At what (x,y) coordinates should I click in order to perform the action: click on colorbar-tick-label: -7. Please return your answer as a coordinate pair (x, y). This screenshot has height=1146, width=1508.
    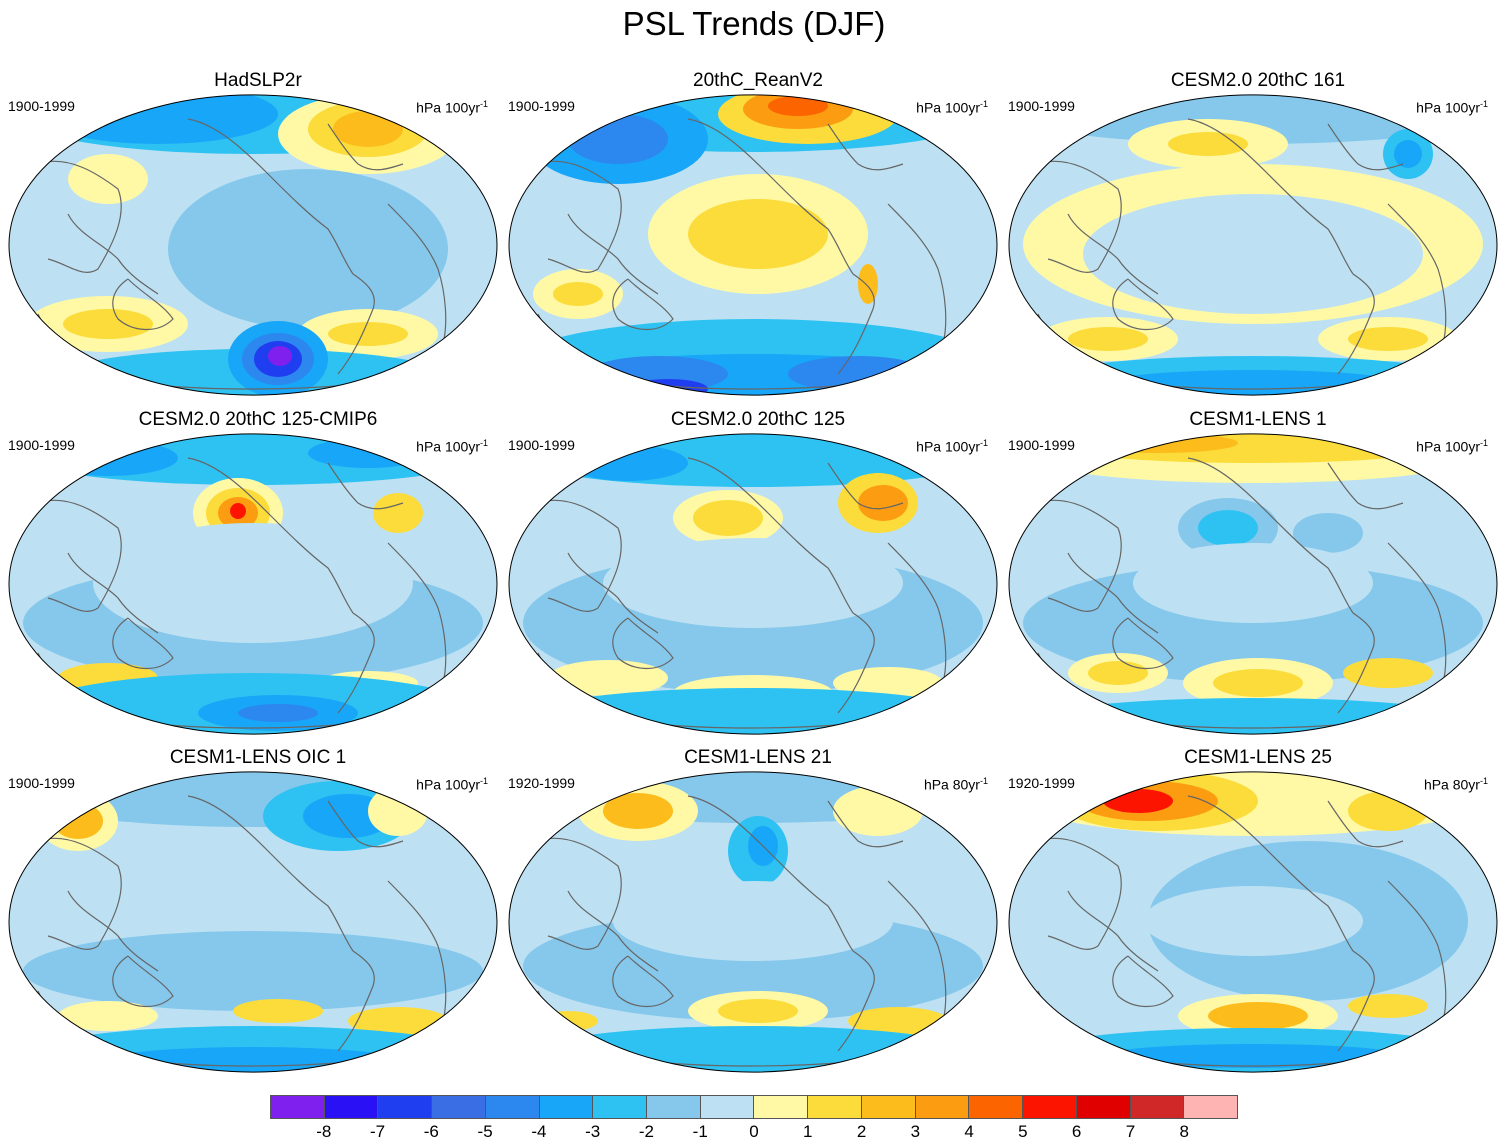
    Looking at the image, I should click on (377, 1131).